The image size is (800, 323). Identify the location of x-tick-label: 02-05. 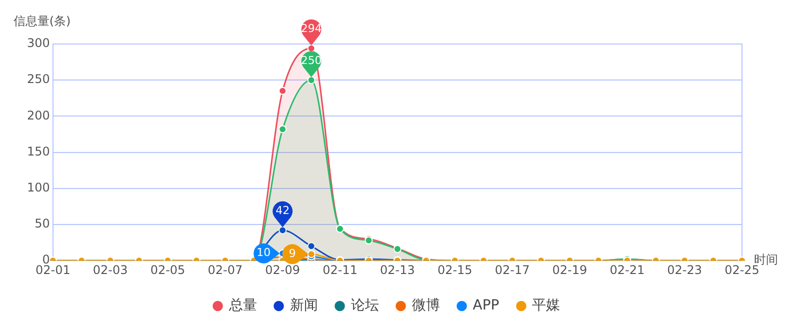
(168, 269).